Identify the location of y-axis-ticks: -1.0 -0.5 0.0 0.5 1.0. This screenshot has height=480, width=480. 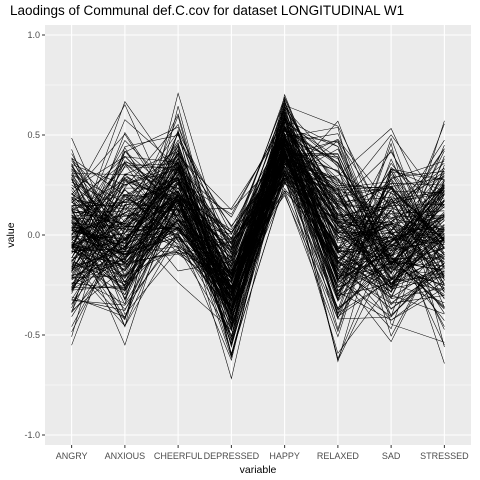
(34, 235).